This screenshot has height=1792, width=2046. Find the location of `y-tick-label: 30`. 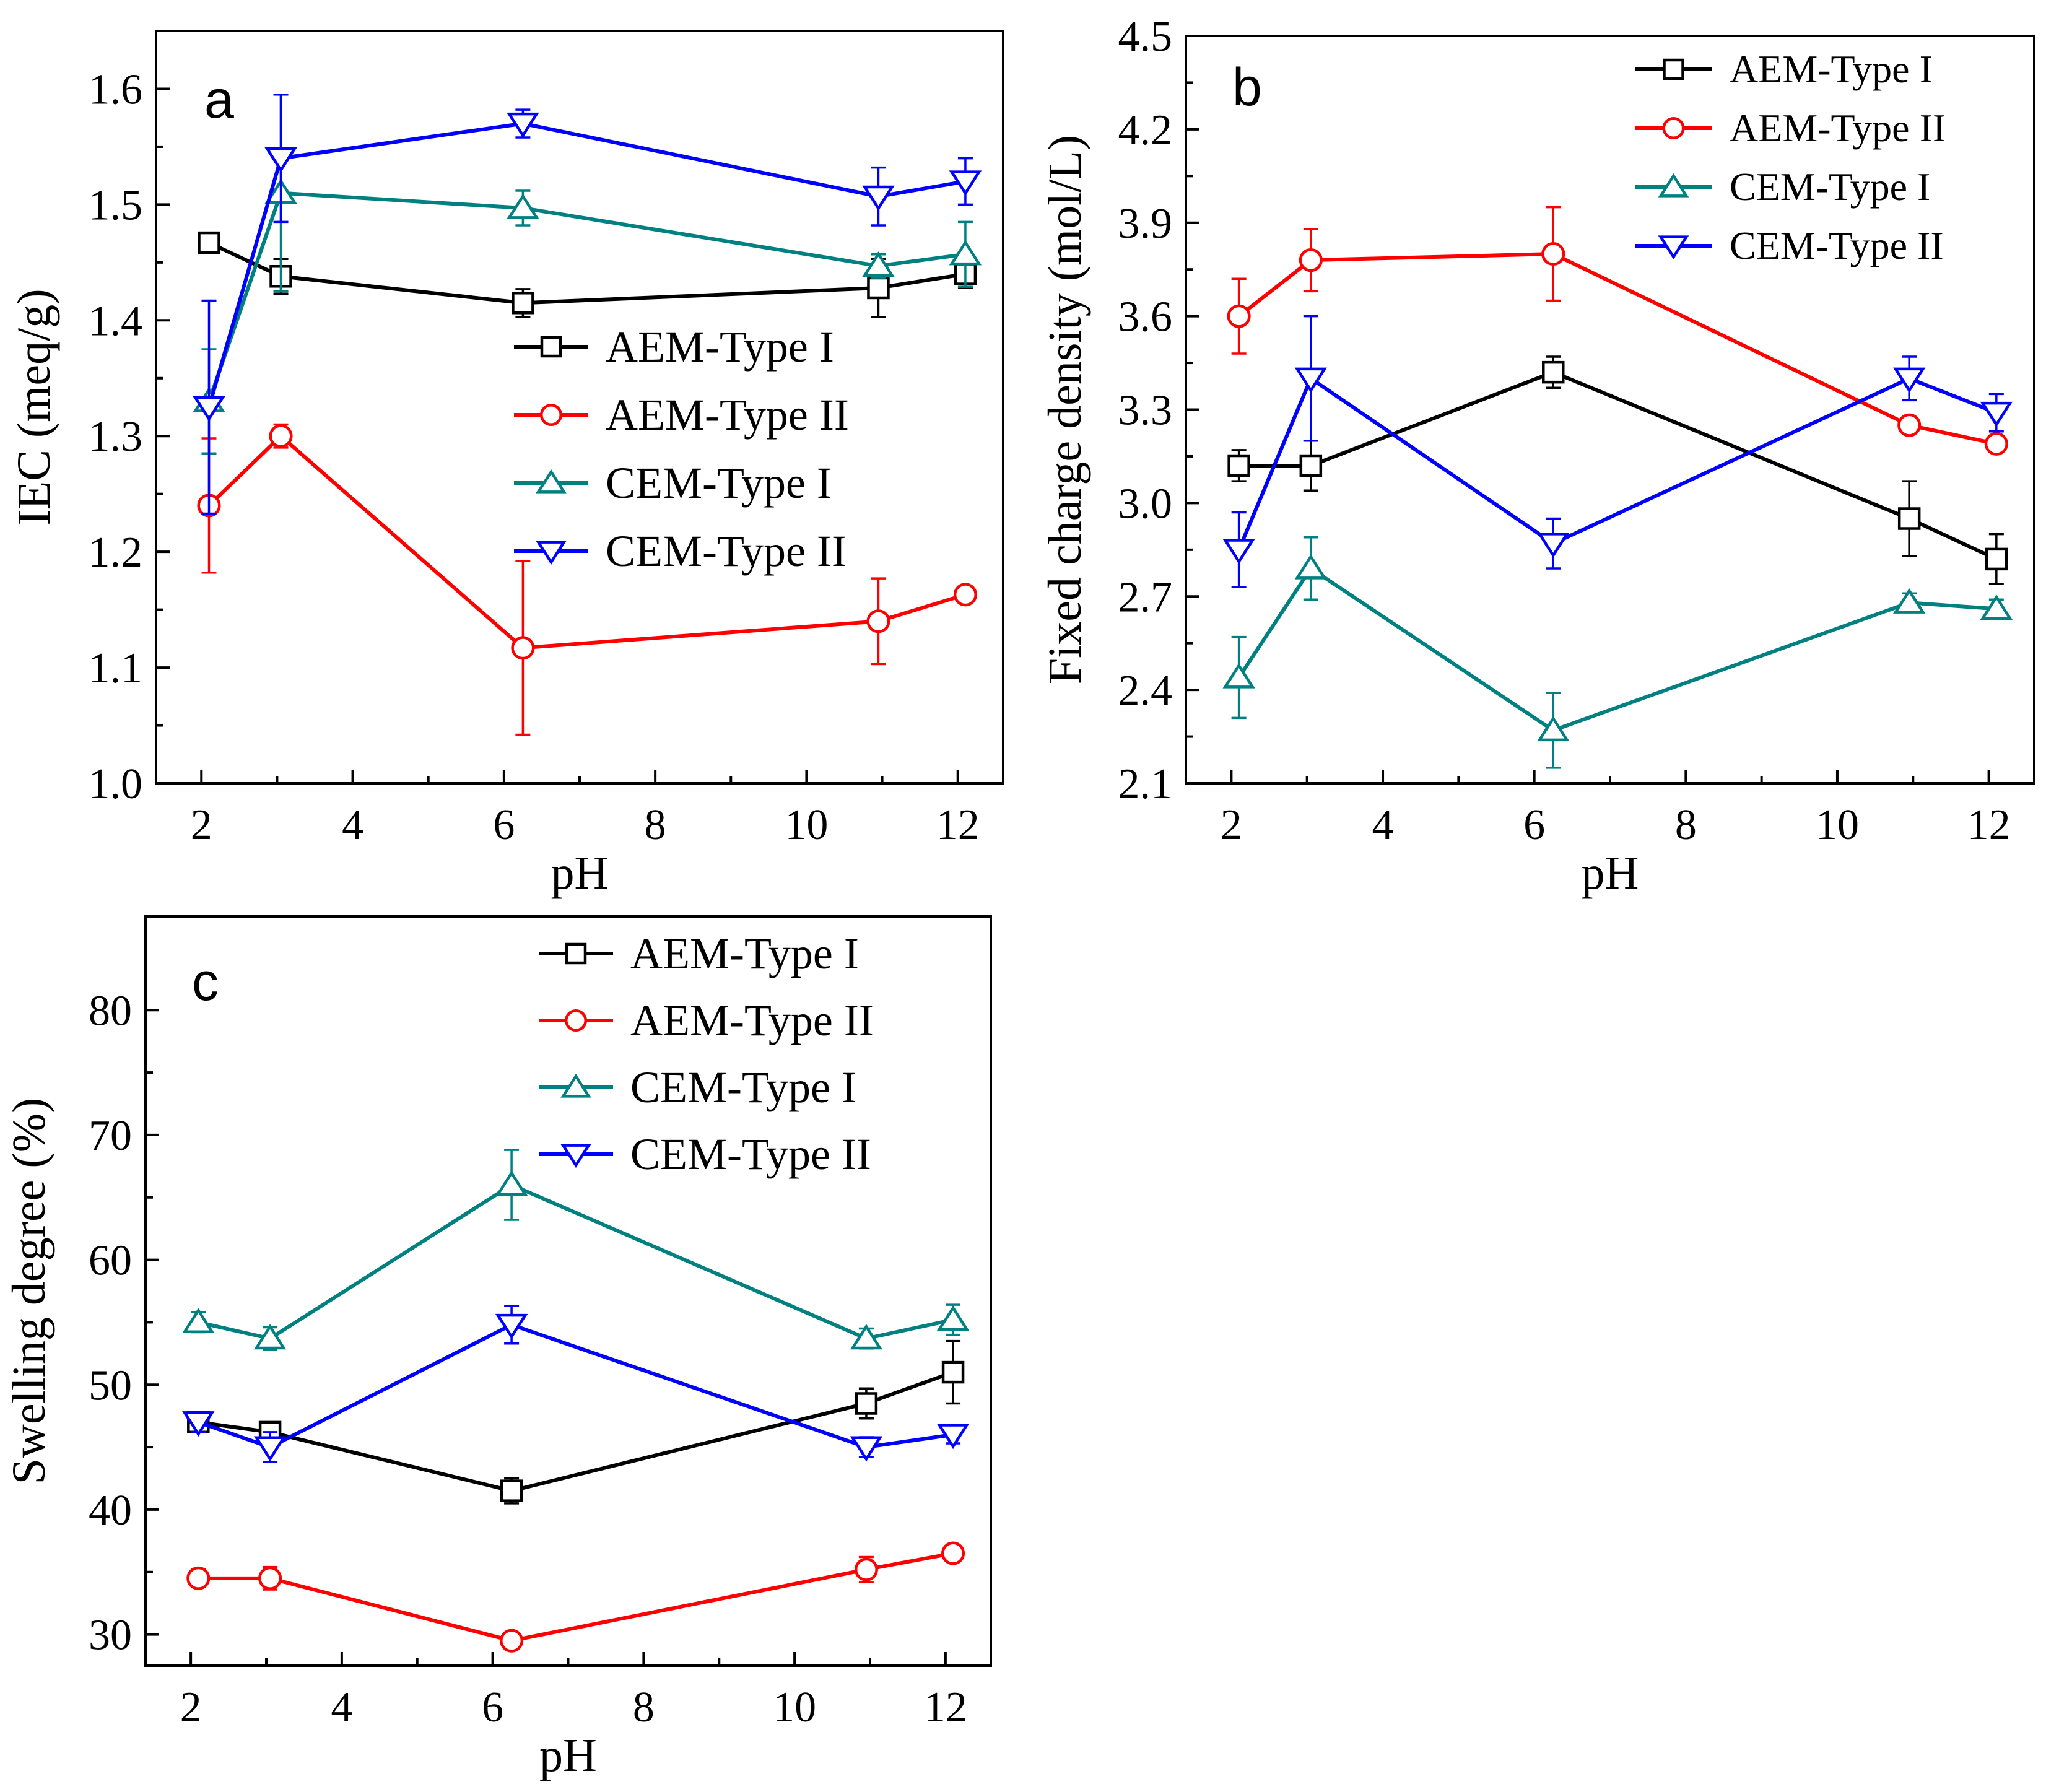

y-tick-label: 30 is located at coordinates (110, 1636).